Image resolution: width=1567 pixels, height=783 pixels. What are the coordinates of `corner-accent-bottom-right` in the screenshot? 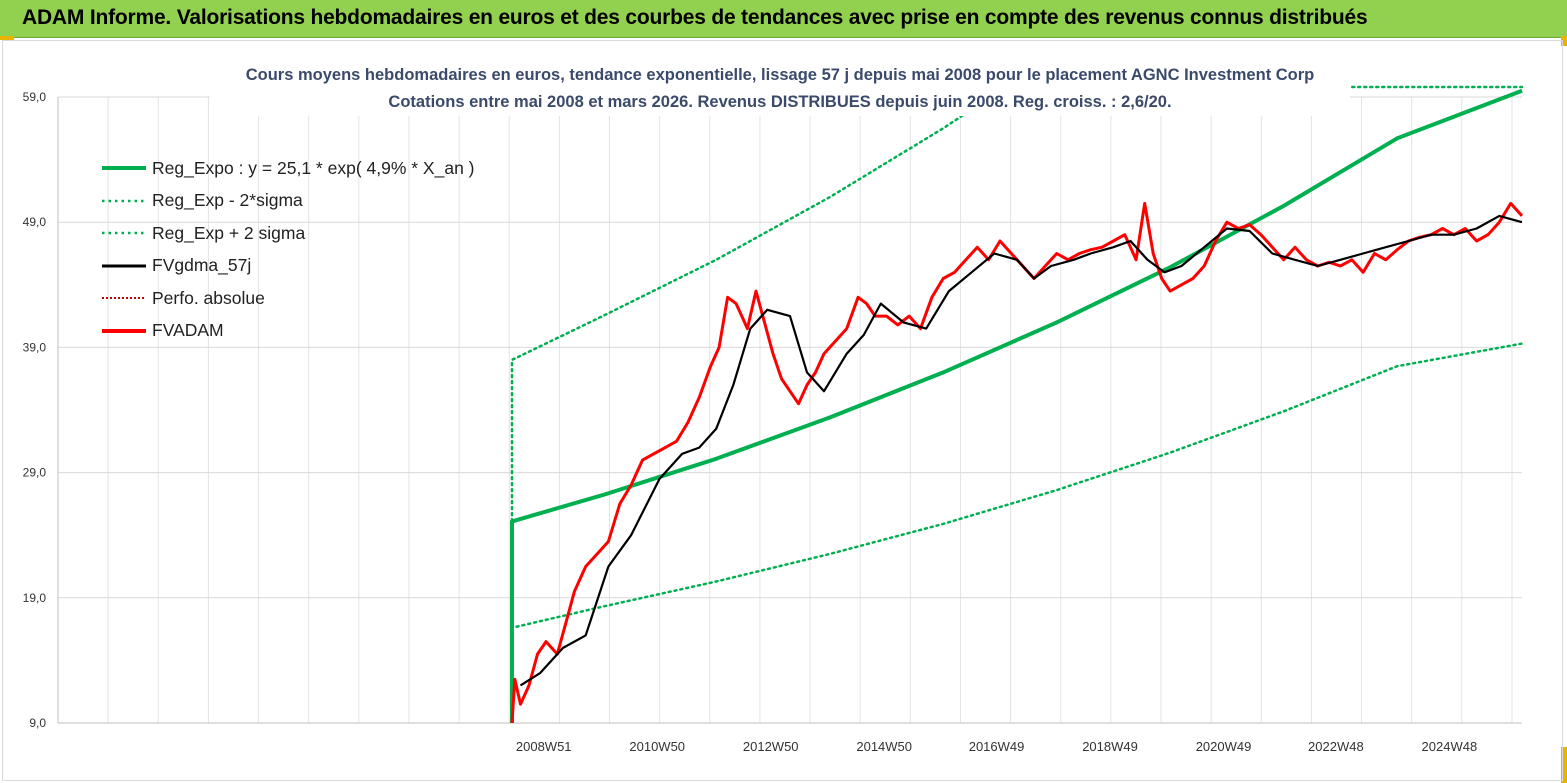 It's located at (1564, 765).